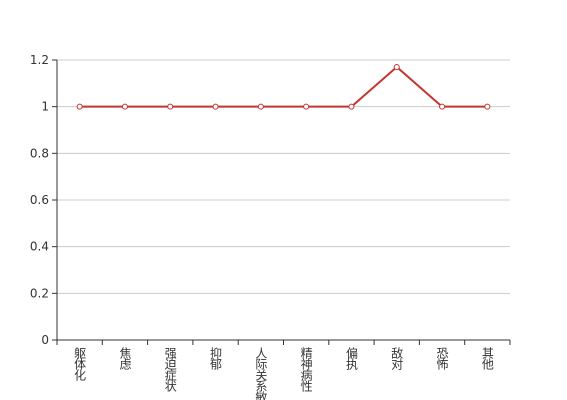  I want to click on y-tick-label: 0.8, so click(39, 153).